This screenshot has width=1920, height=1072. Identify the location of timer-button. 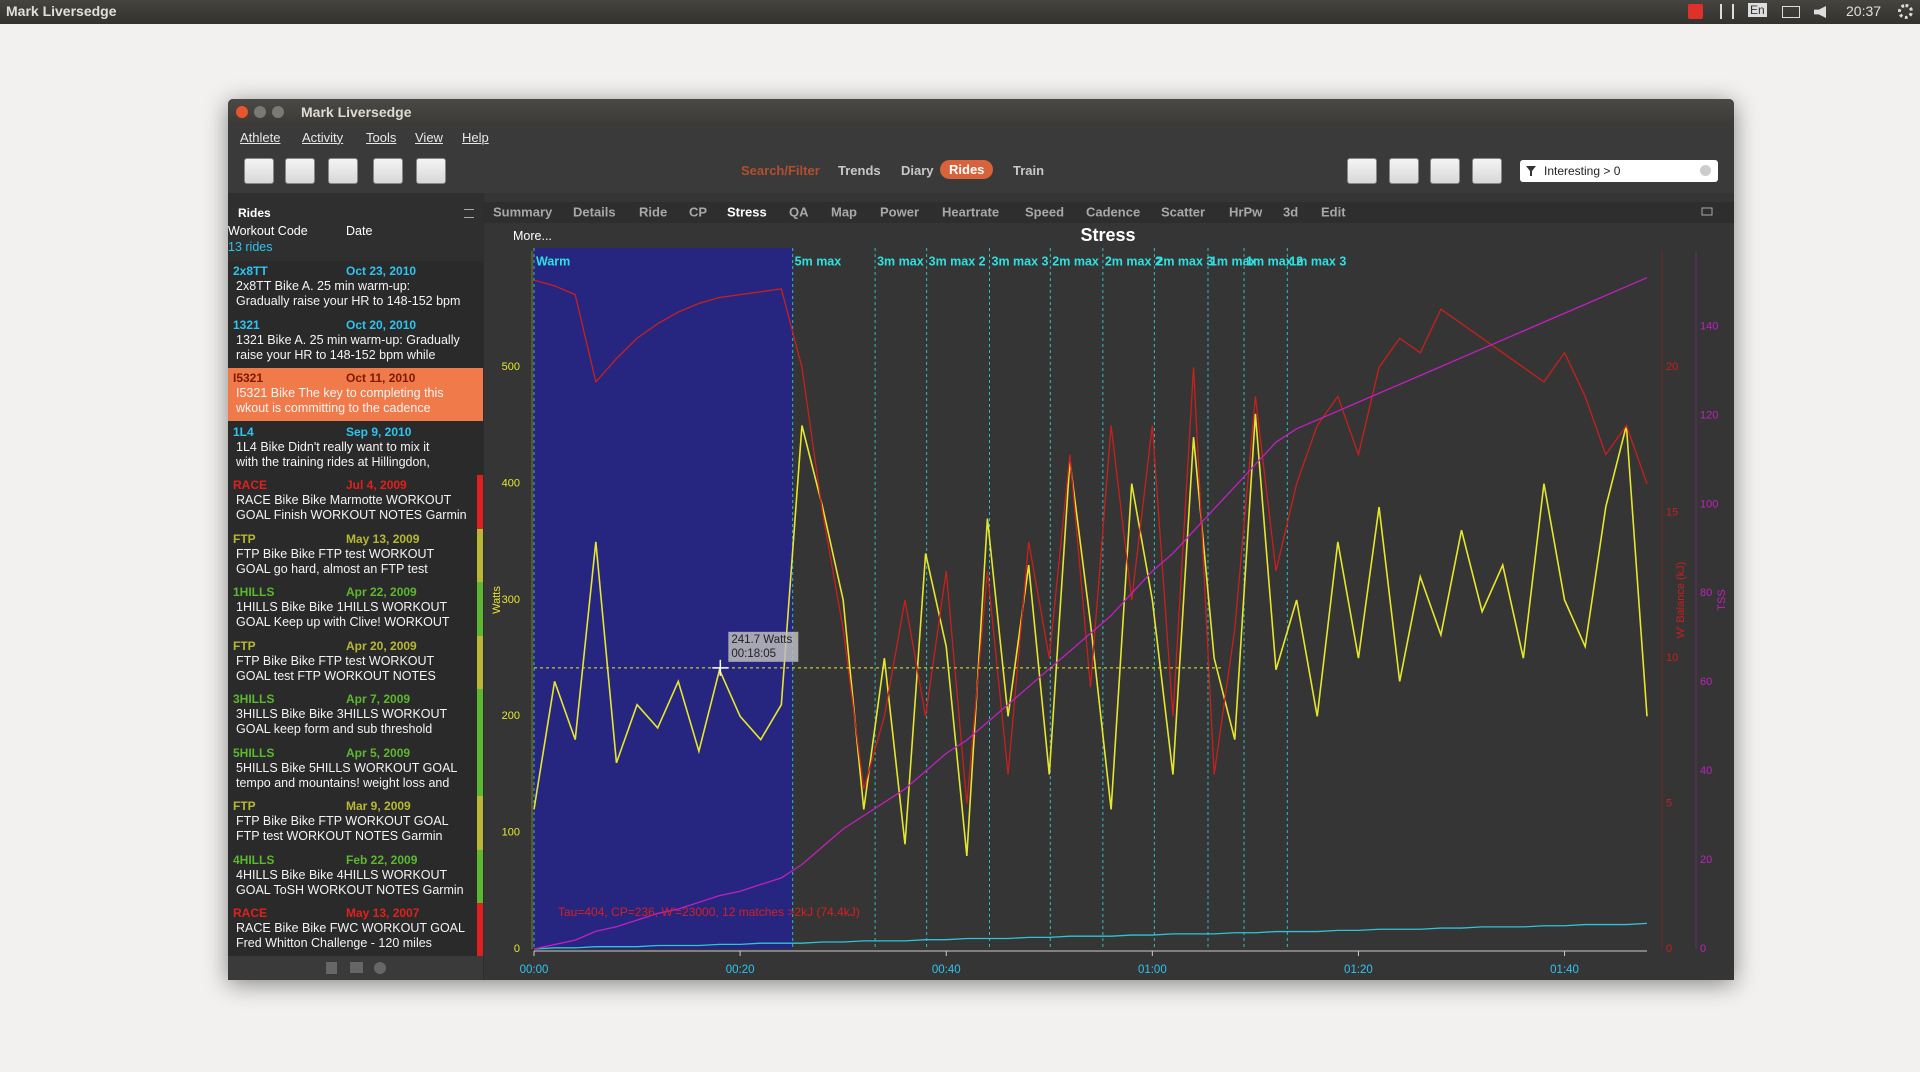
(343, 171).